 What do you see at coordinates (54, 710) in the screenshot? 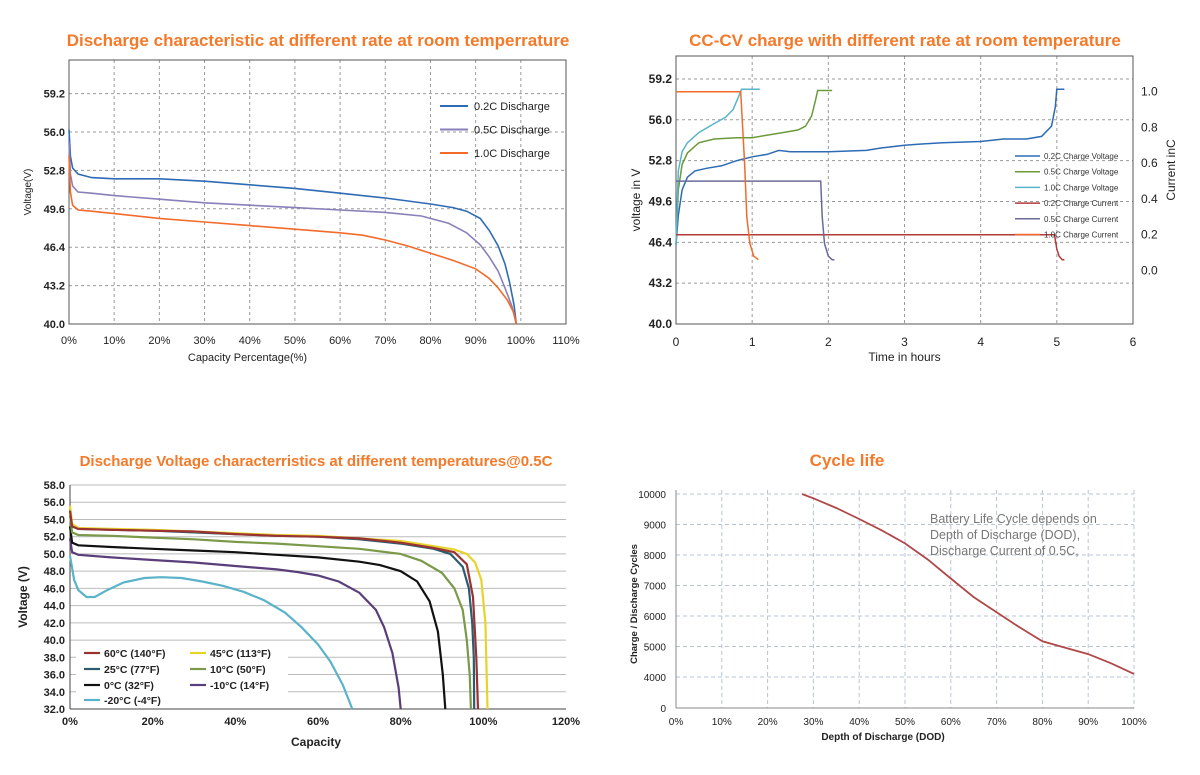
I see `y-tick-label: 32.0` at bounding box center [54, 710].